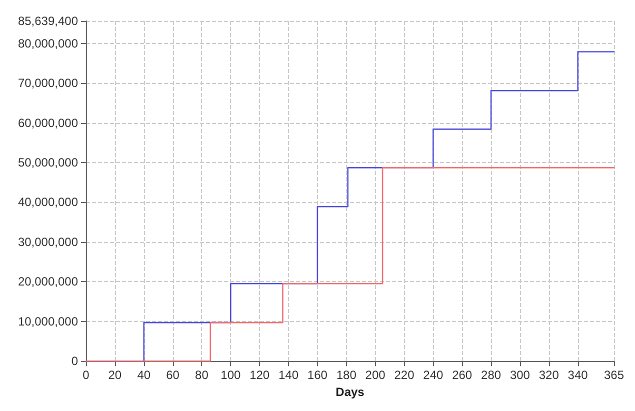 This screenshot has width=635, height=411. I want to click on x-tick-label: 0, so click(86, 375).